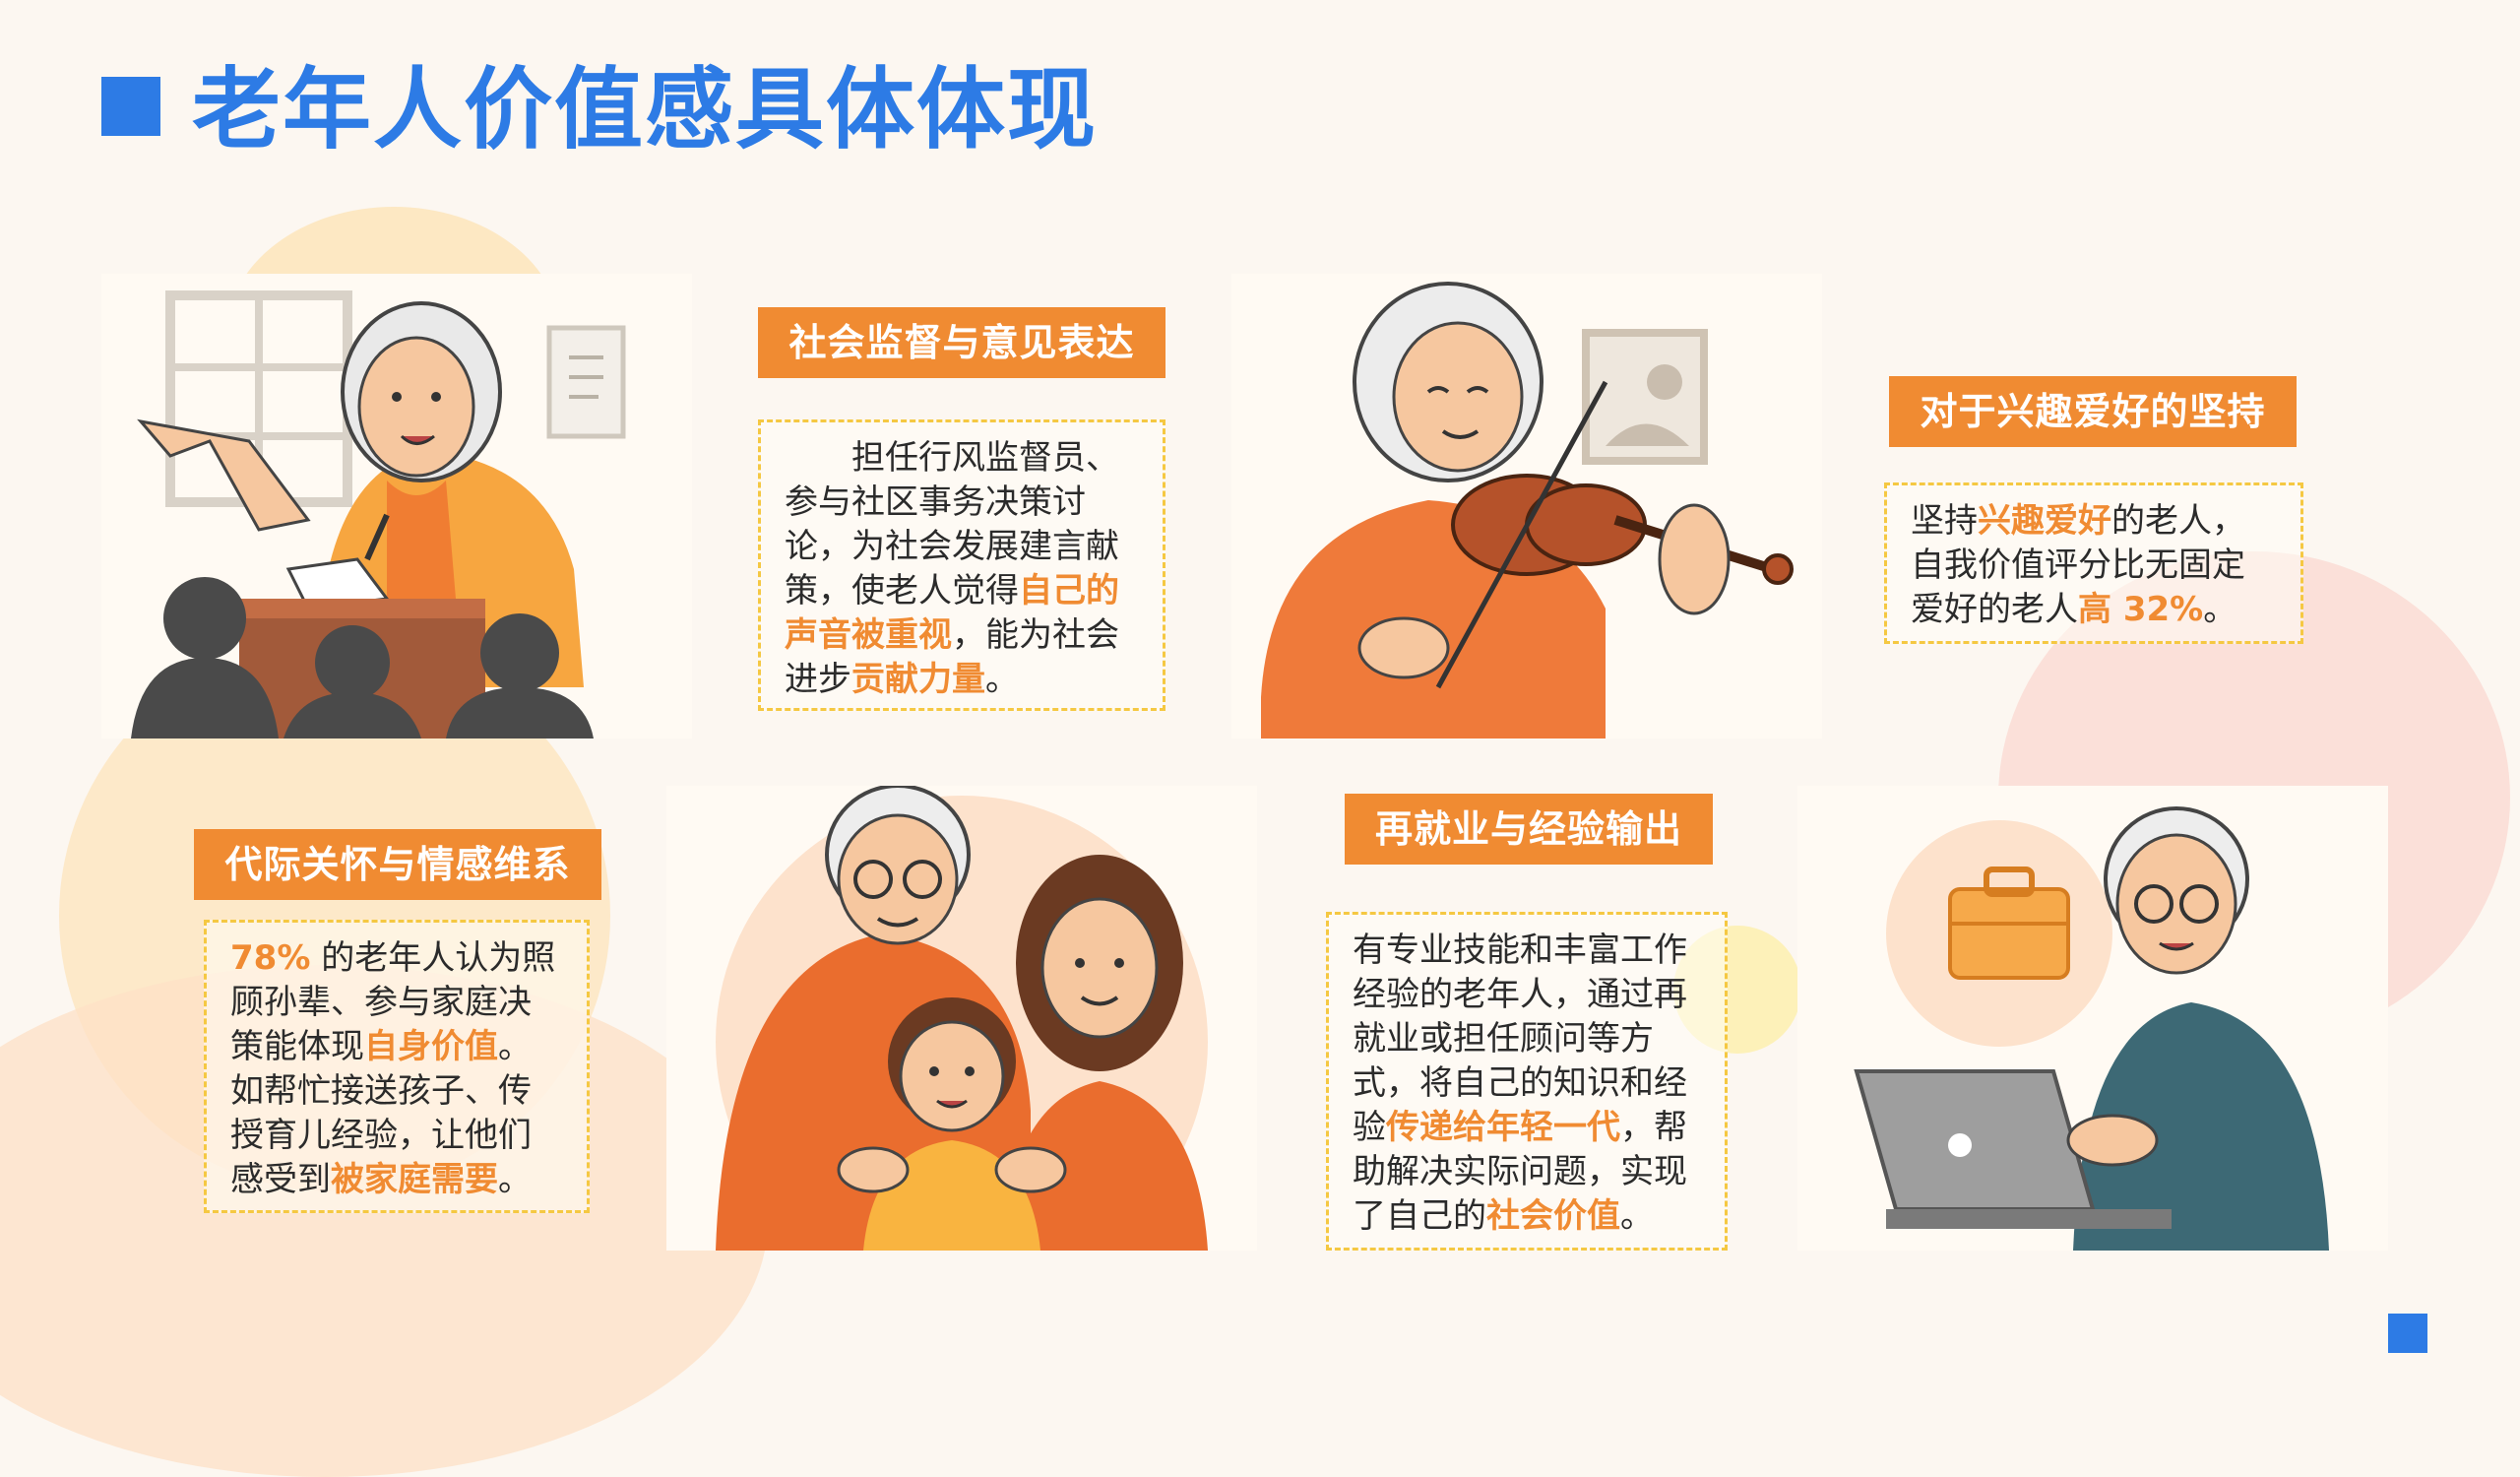 This screenshot has width=2520, height=1477. I want to click on laptop-illustration, so click(2092, 1019).